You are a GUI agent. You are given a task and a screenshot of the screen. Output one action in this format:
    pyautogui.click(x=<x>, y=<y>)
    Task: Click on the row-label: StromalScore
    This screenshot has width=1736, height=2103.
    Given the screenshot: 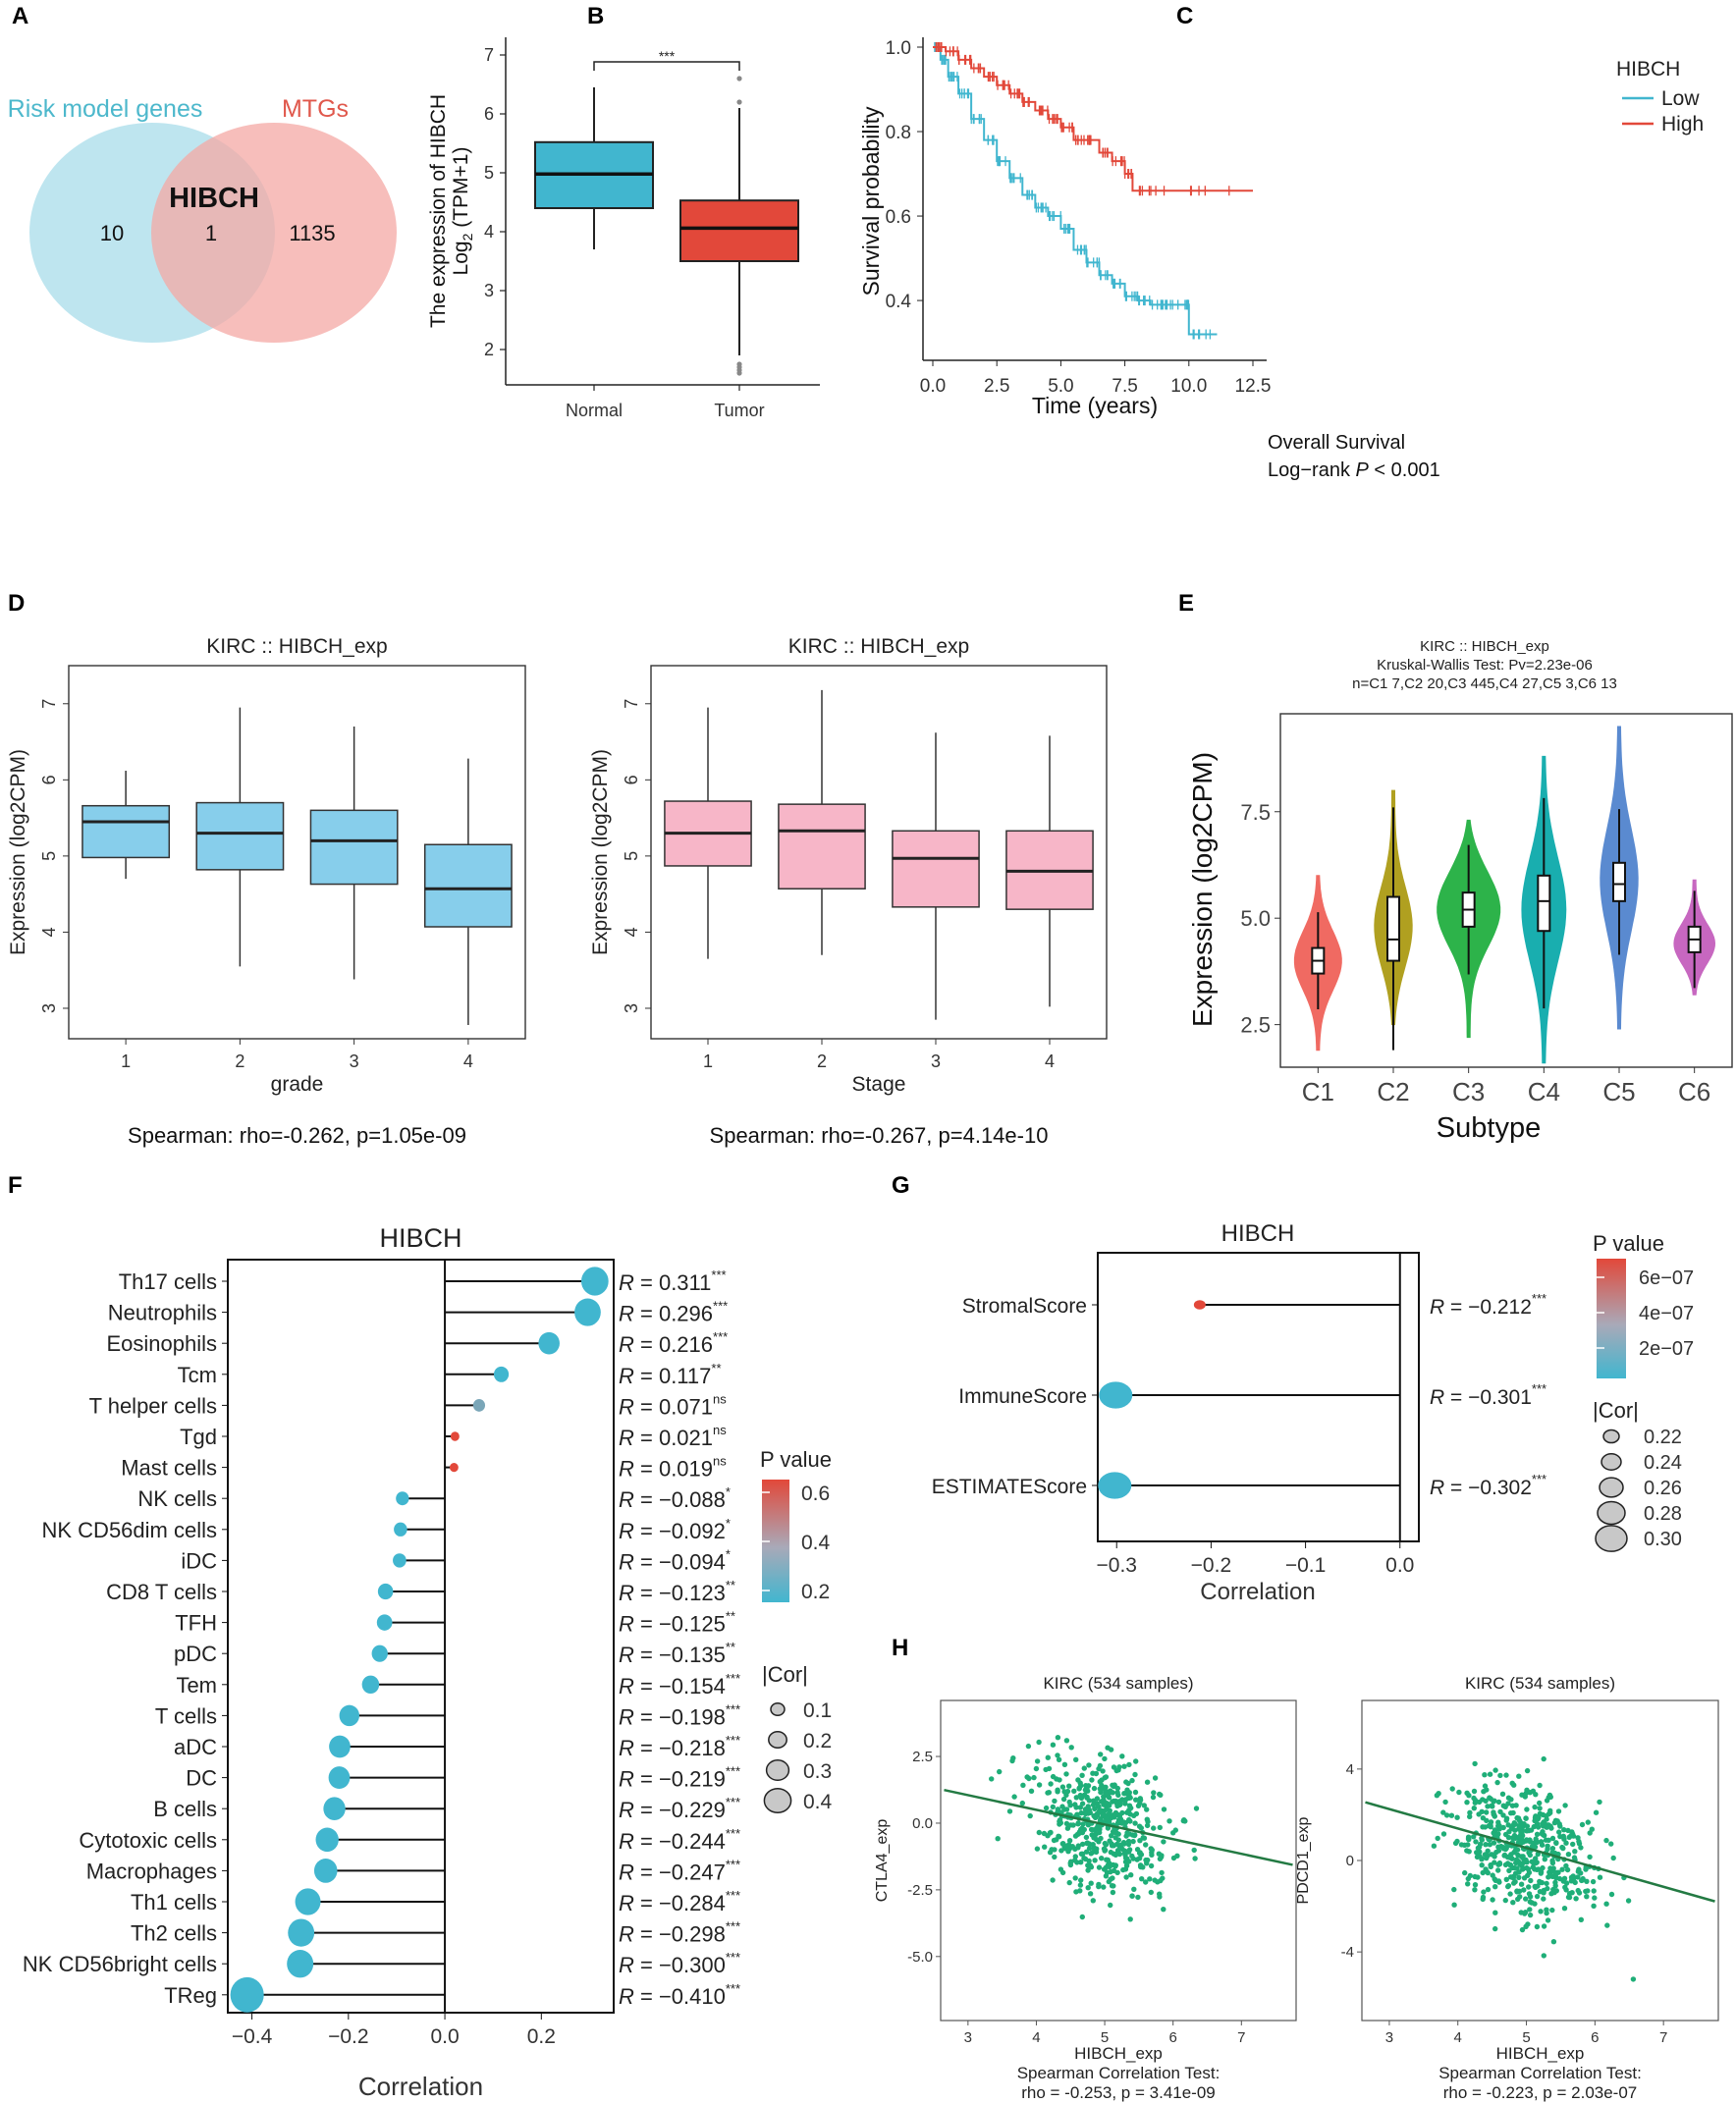 What is the action you would take?
    pyautogui.click(x=1024, y=1306)
    